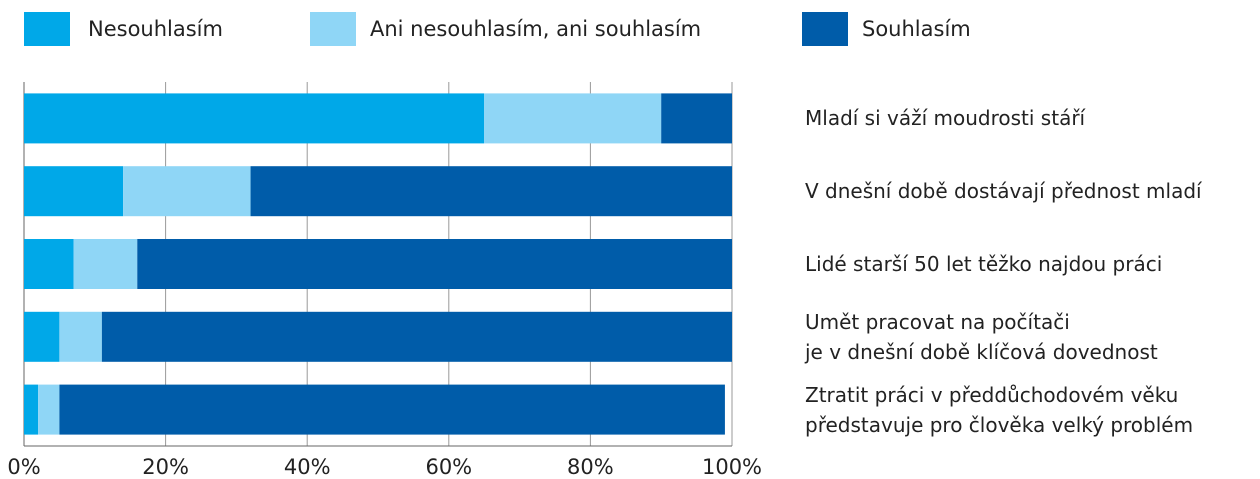 The height and width of the screenshot is (479, 1260). I want to click on x-tick-label: 0%, so click(23, 467).